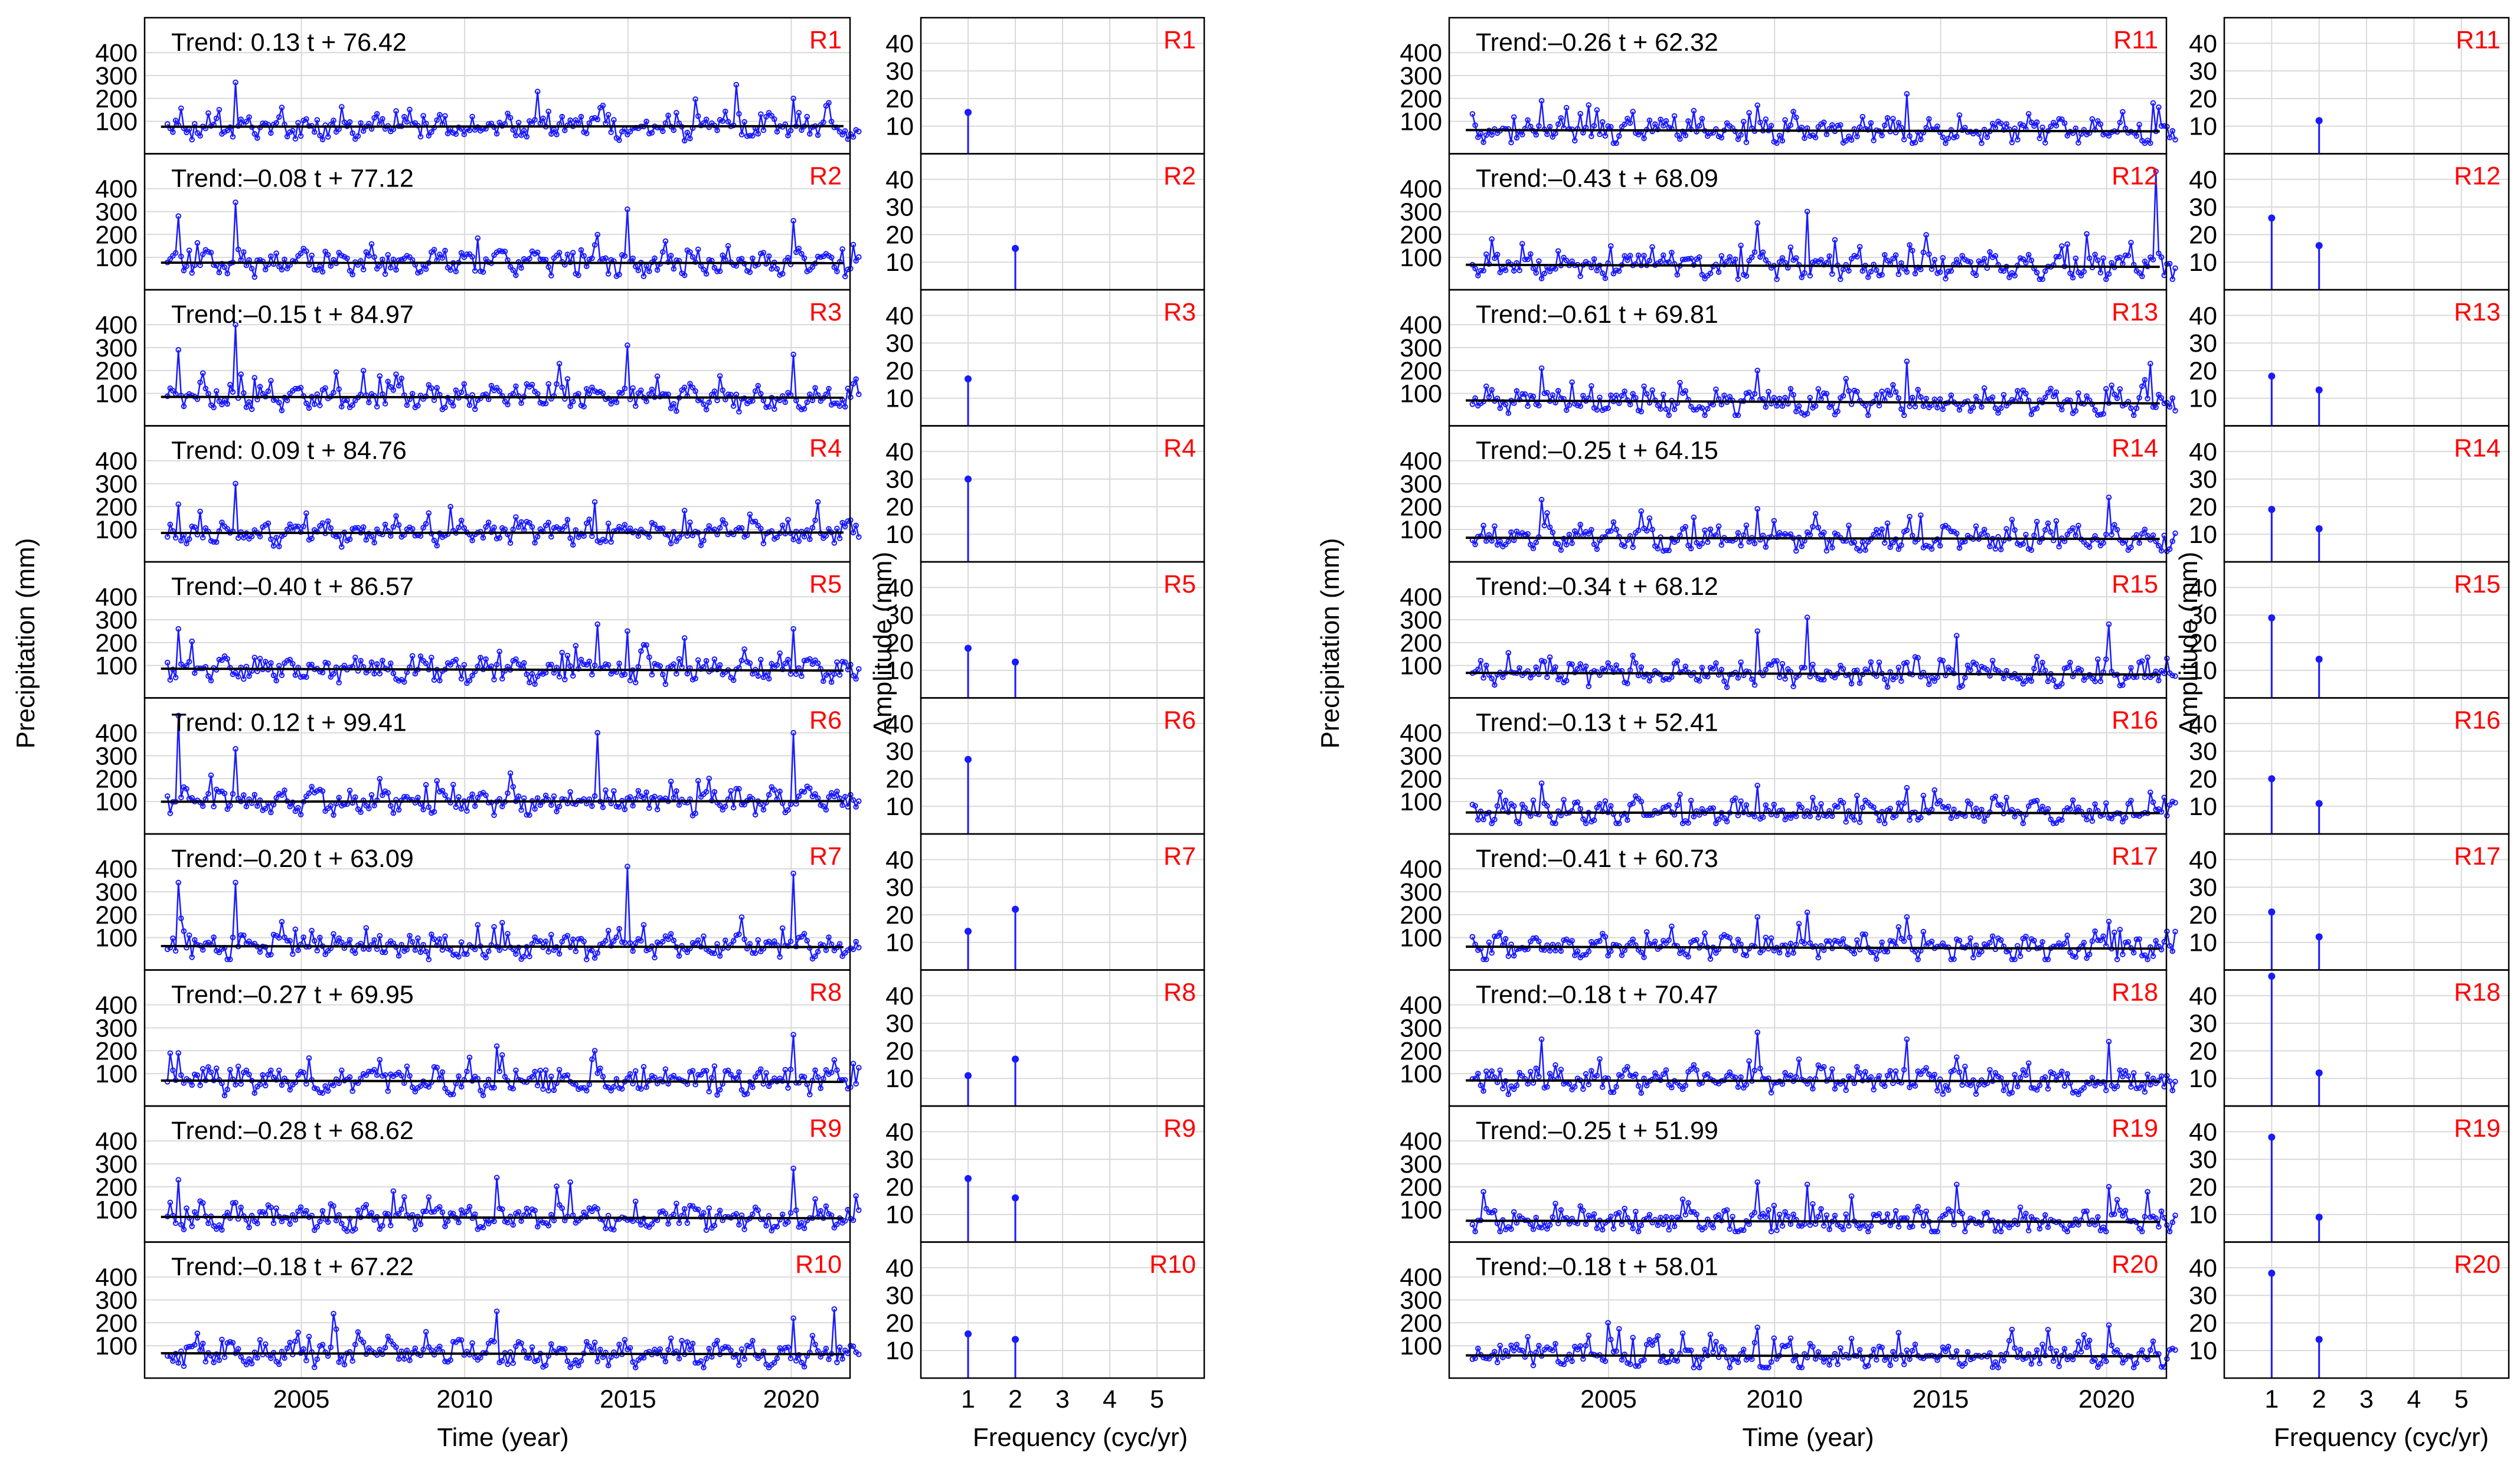 The width and height of the screenshot is (2520, 1469). I want to click on y-tick-label: 300, so click(116, 76).